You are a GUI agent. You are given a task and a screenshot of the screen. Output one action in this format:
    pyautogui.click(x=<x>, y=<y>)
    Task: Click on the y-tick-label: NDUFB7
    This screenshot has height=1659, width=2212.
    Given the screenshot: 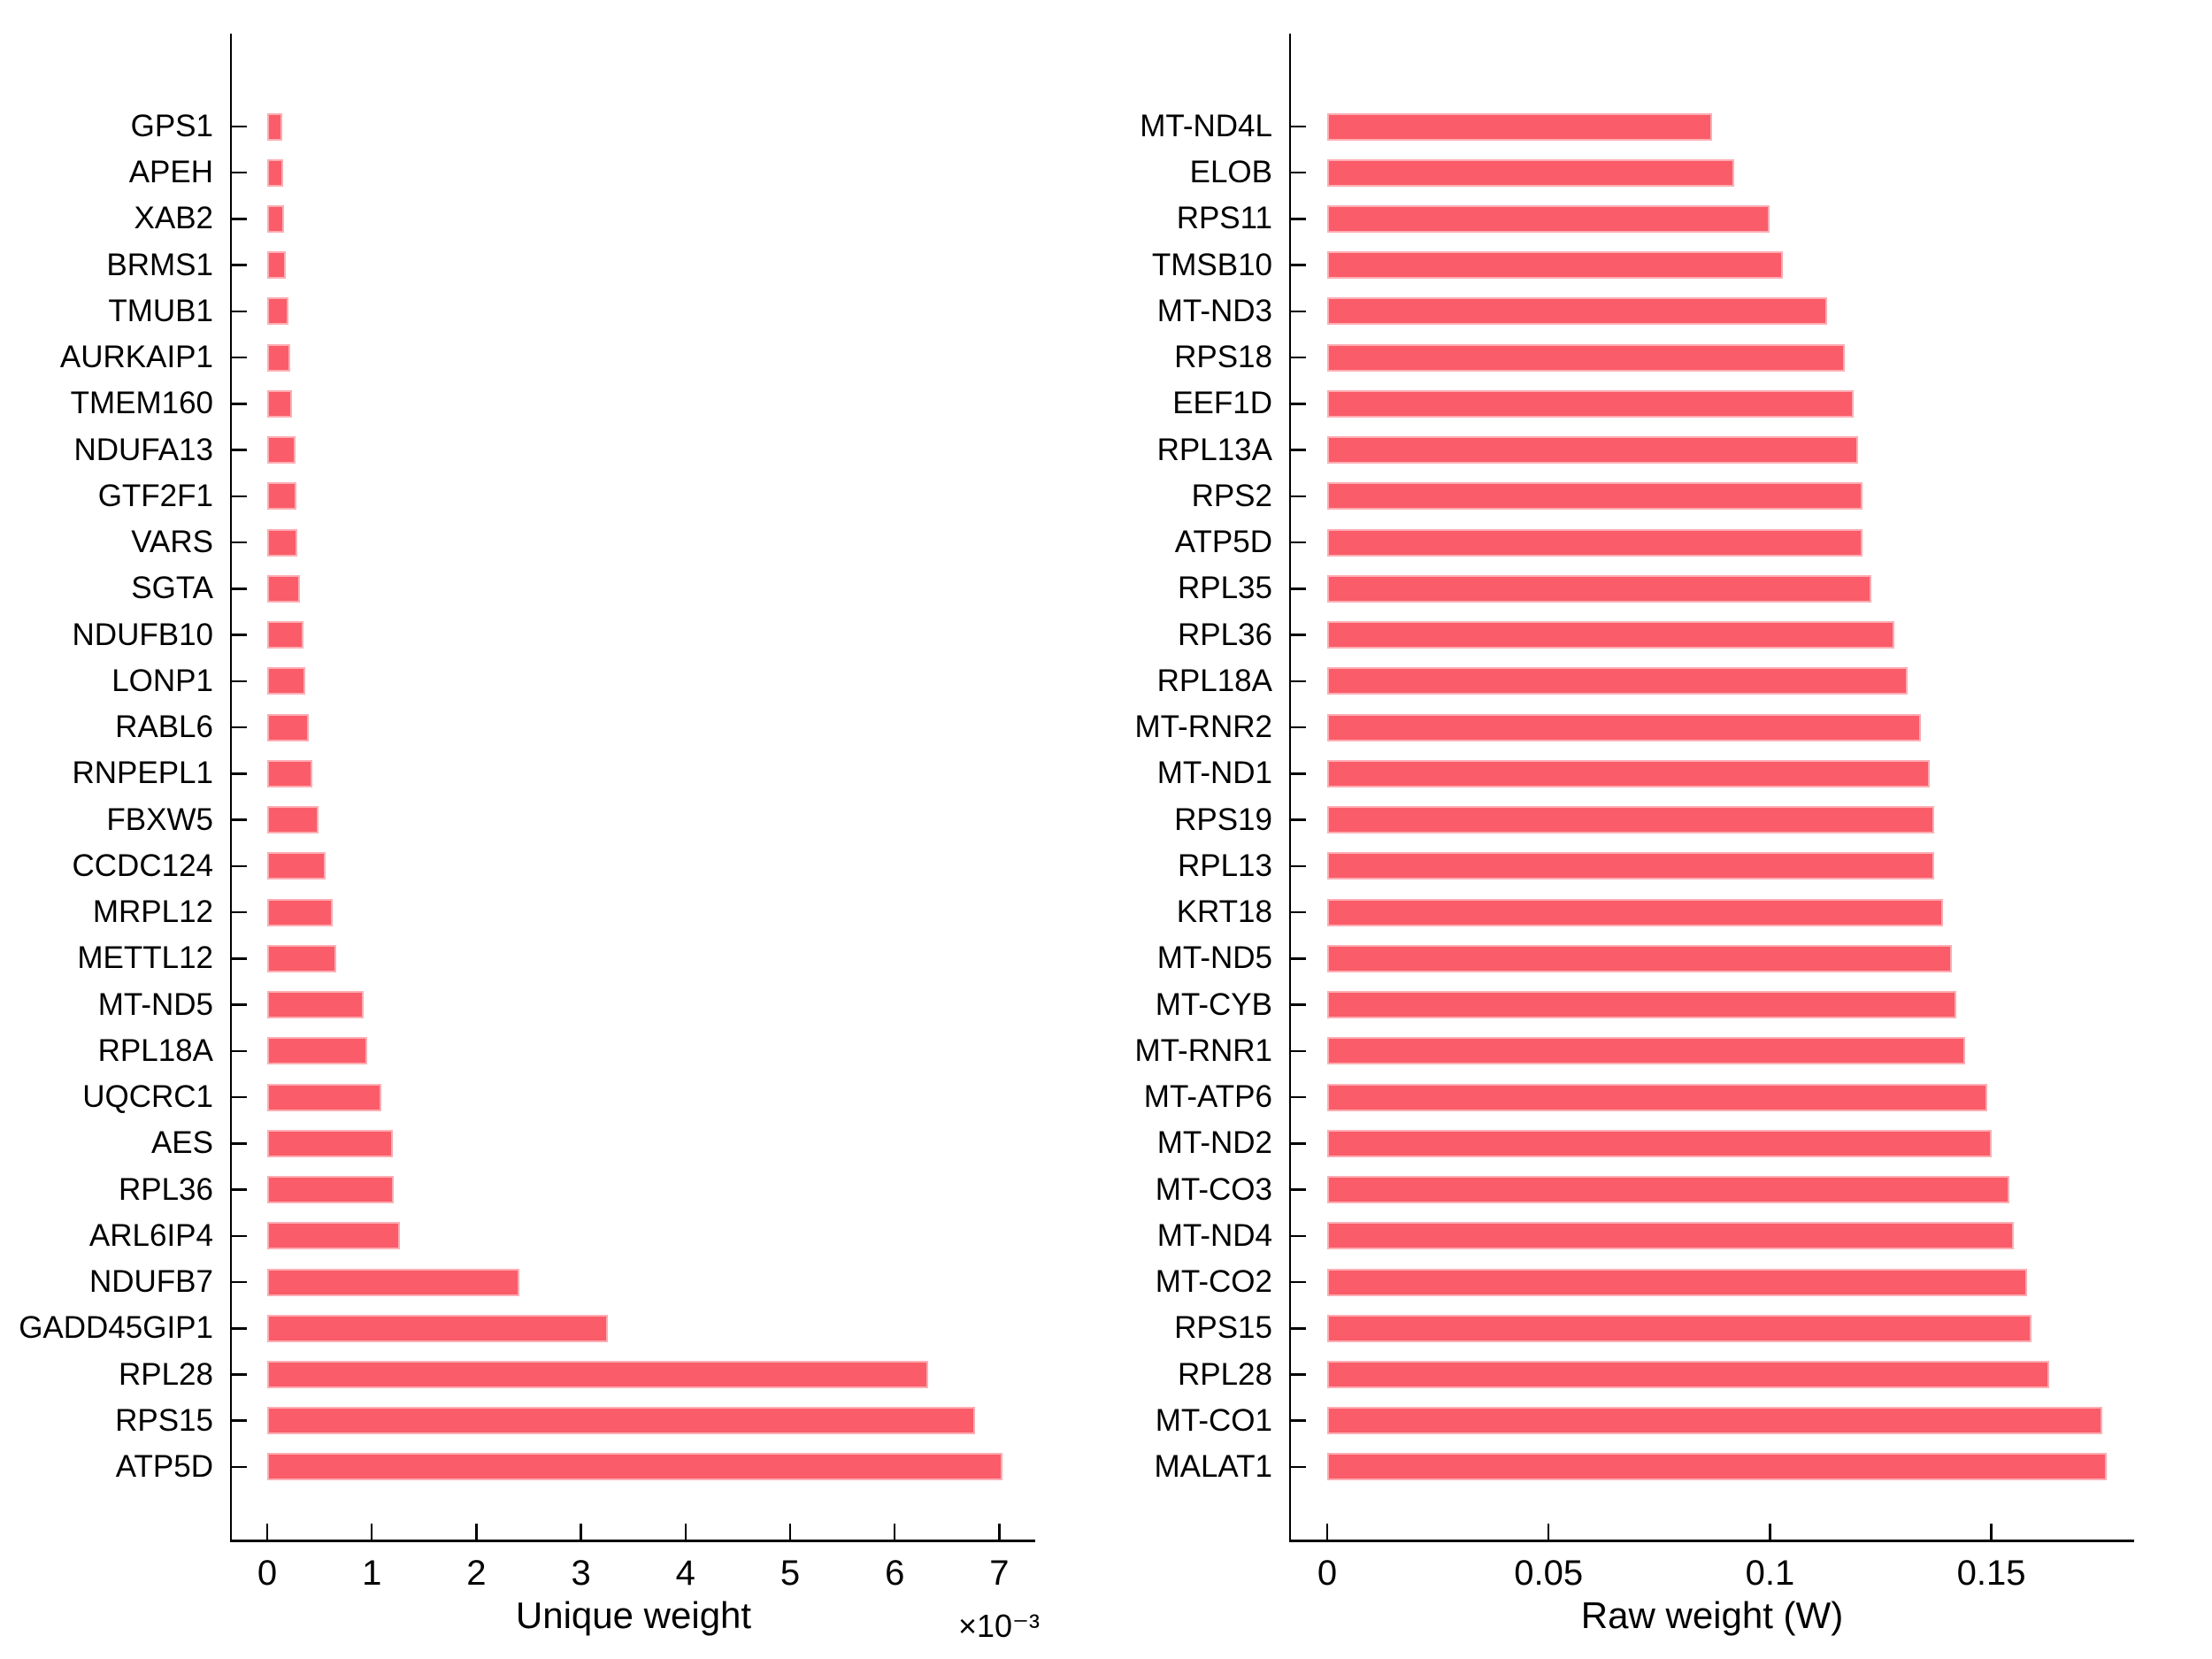 What is the action you would take?
    pyautogui.click(x=151, y=1282)
    